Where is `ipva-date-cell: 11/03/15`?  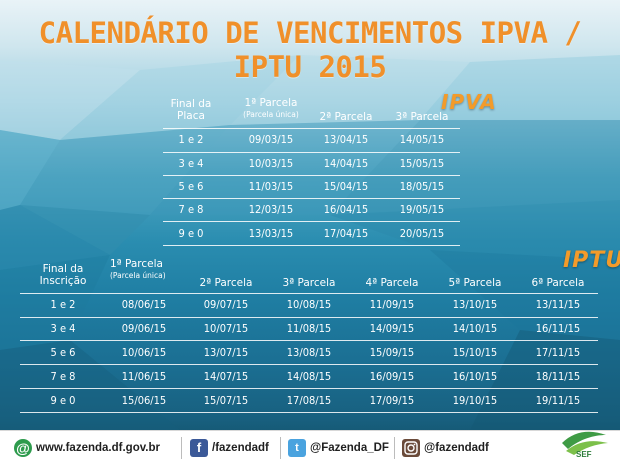
ipva-date-cell: 11/03/15 is located at coordinates (271, 186).